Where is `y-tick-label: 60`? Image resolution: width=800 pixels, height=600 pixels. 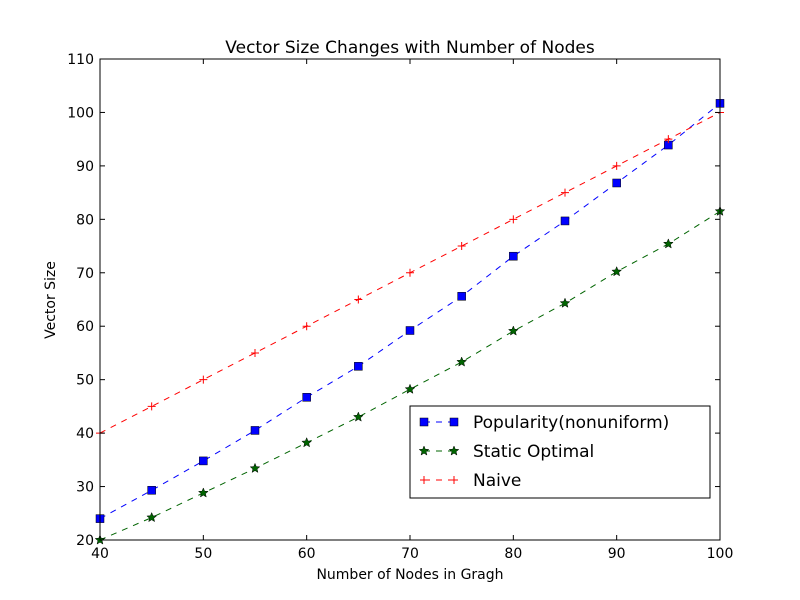
y-tick-label: 60 is located at coordinates (85, 327).